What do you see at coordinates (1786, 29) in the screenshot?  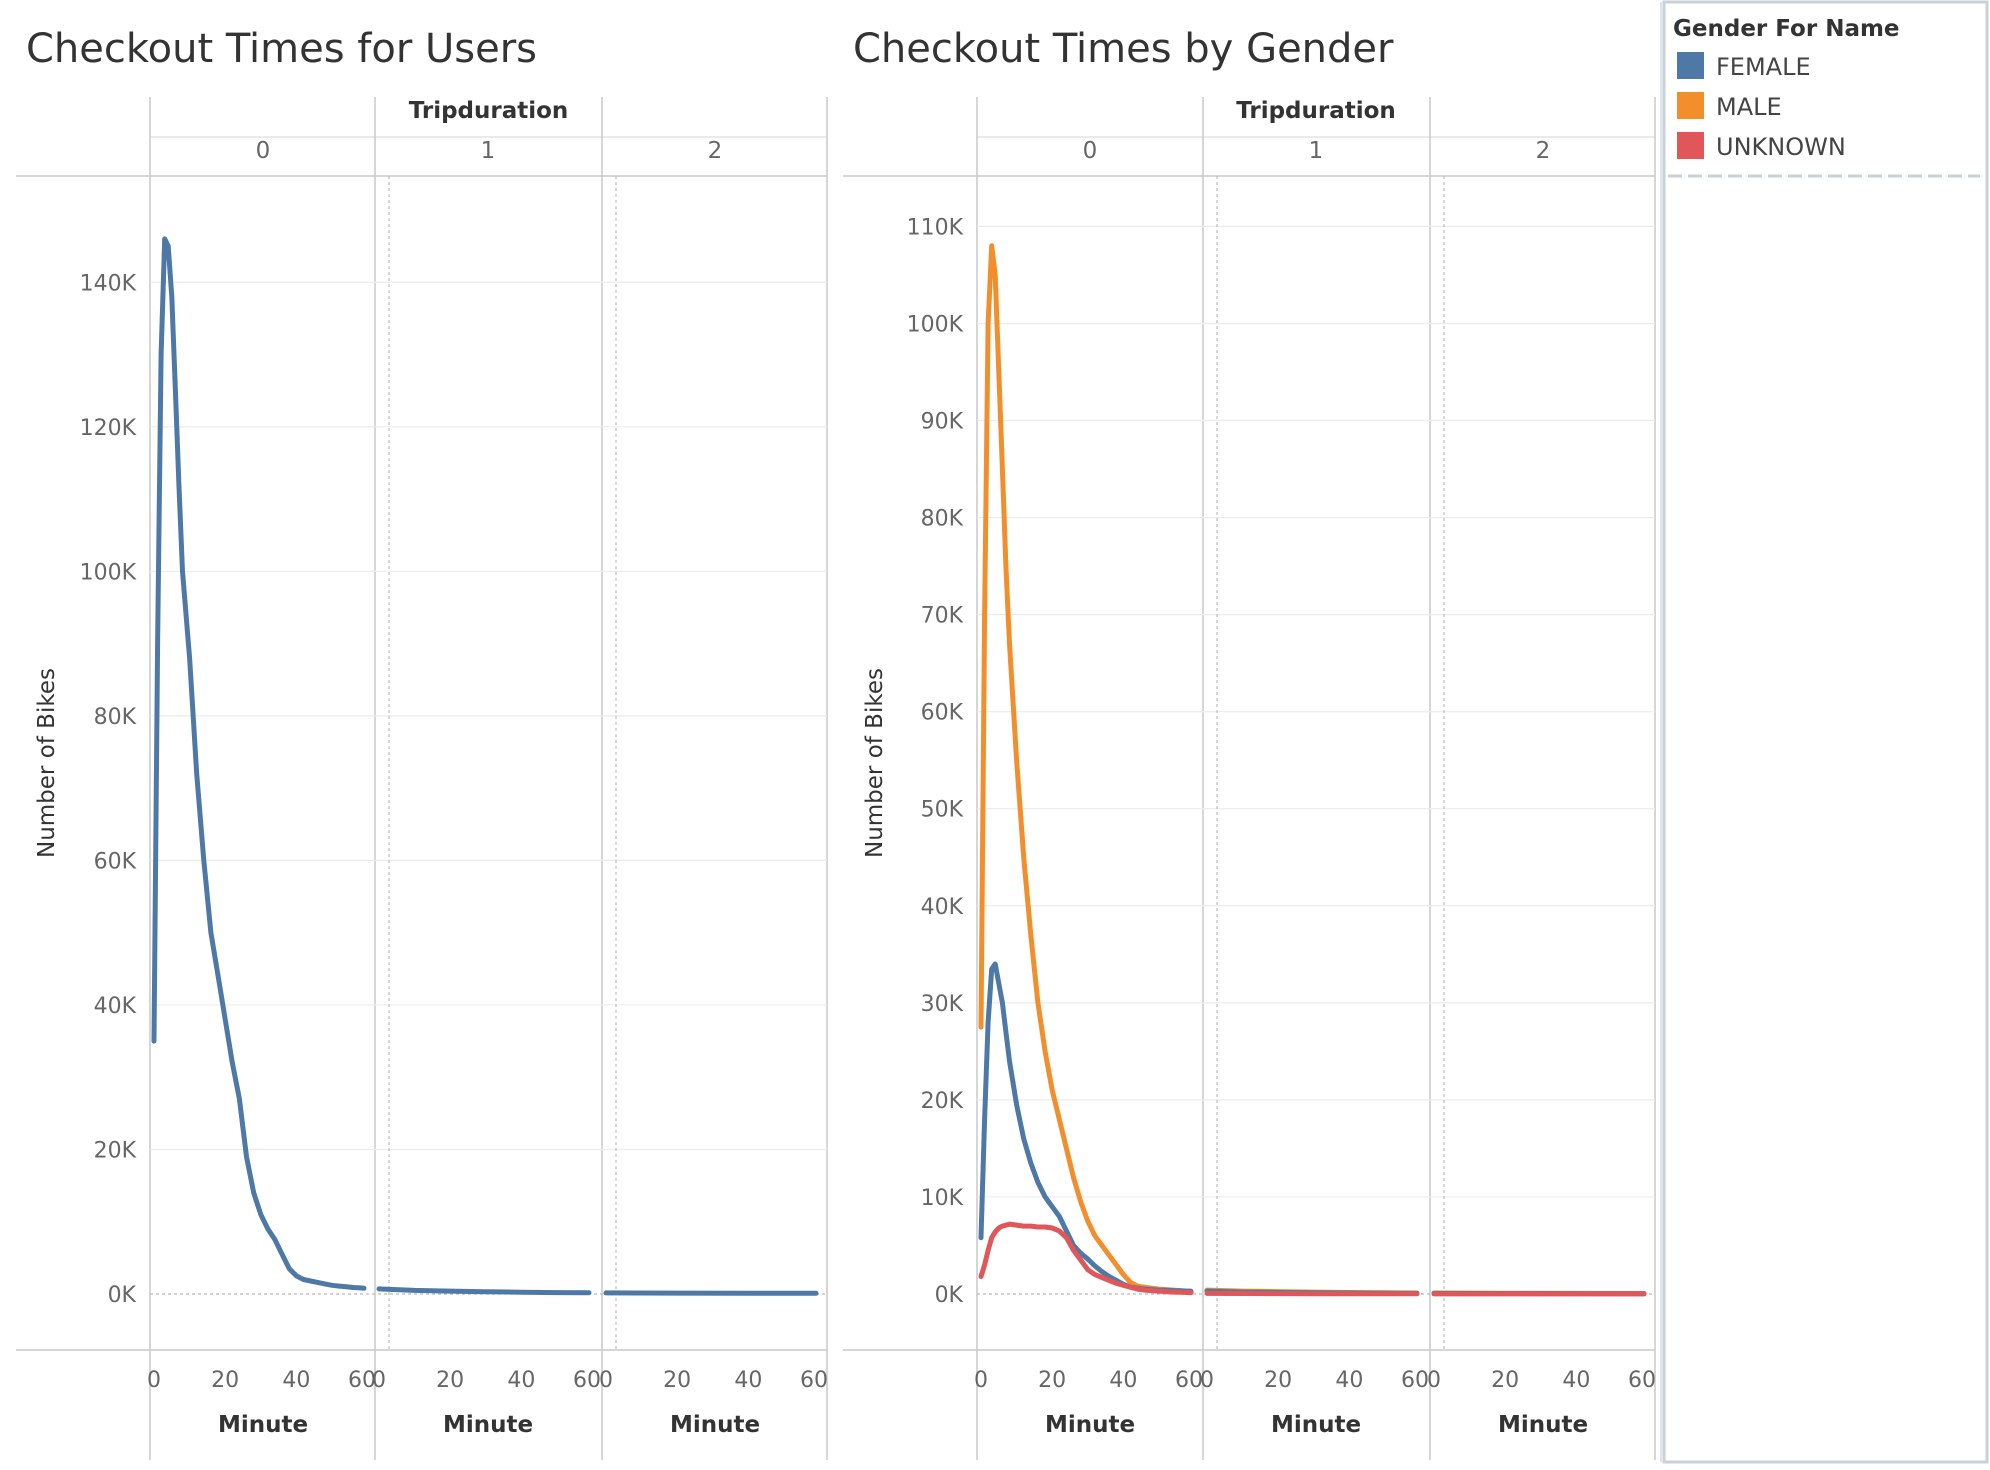 I see `legend-title: Gender For Name` at bounding box center [1786, 29].